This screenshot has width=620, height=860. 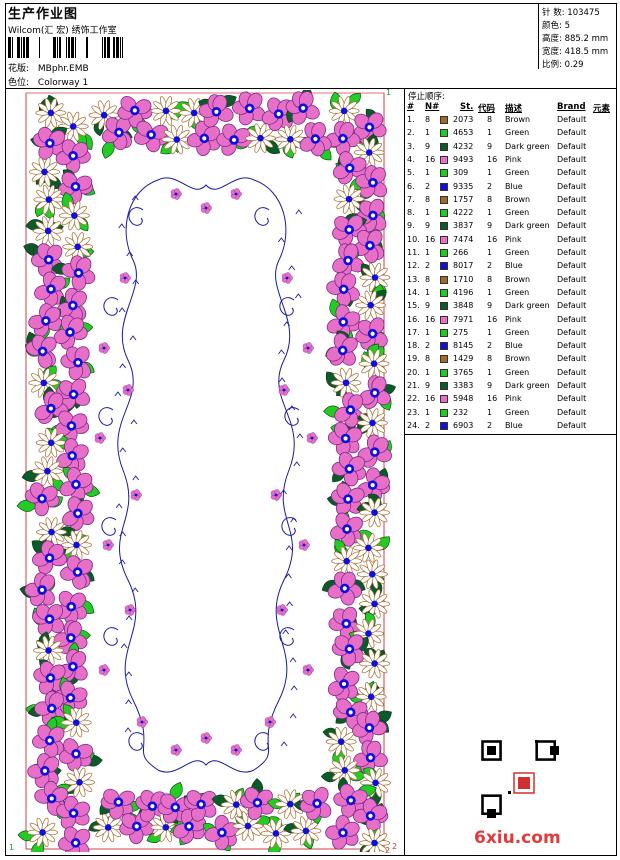 I want to click on cell-st: 7474, so click(x=463, y=239).